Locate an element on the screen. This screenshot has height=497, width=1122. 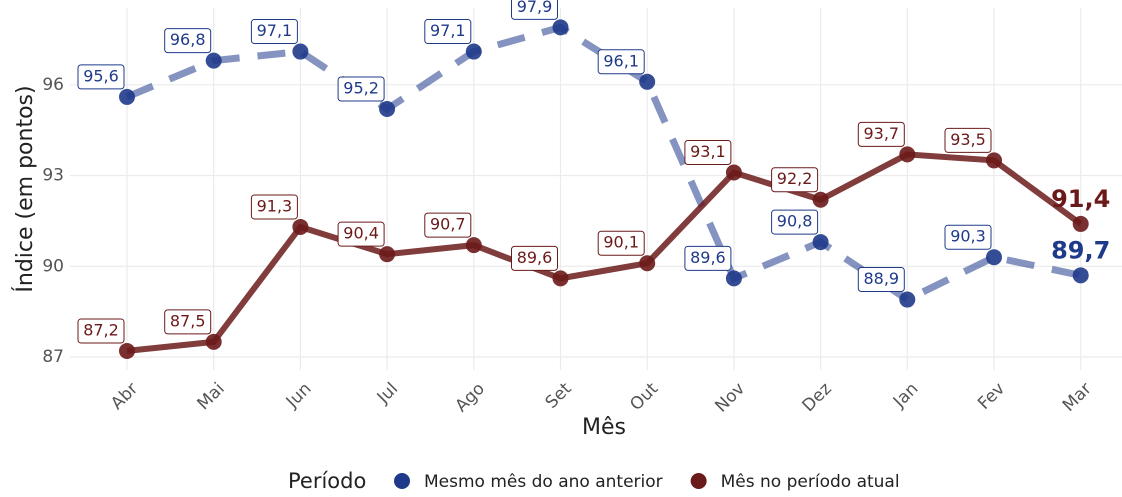
data-label: 96,1 is located at coordinates (621, 60).